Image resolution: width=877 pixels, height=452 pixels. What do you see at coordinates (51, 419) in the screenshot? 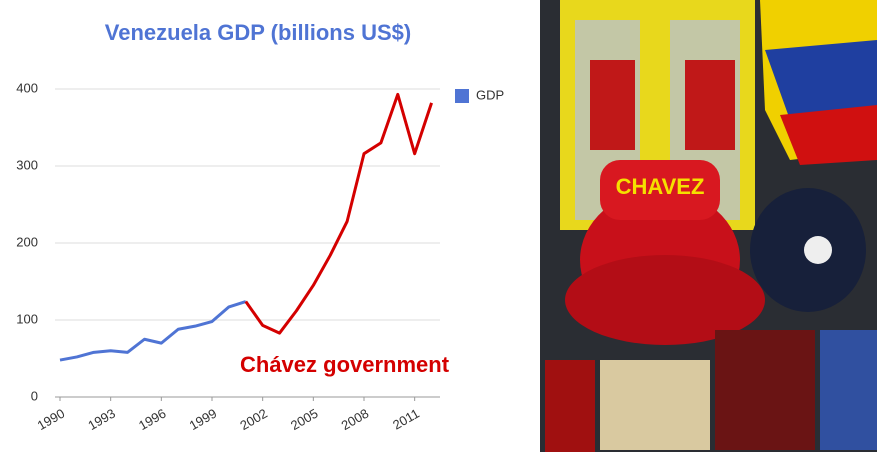
I see `x-tick-label: 1990` at bounding box center [51, 419].